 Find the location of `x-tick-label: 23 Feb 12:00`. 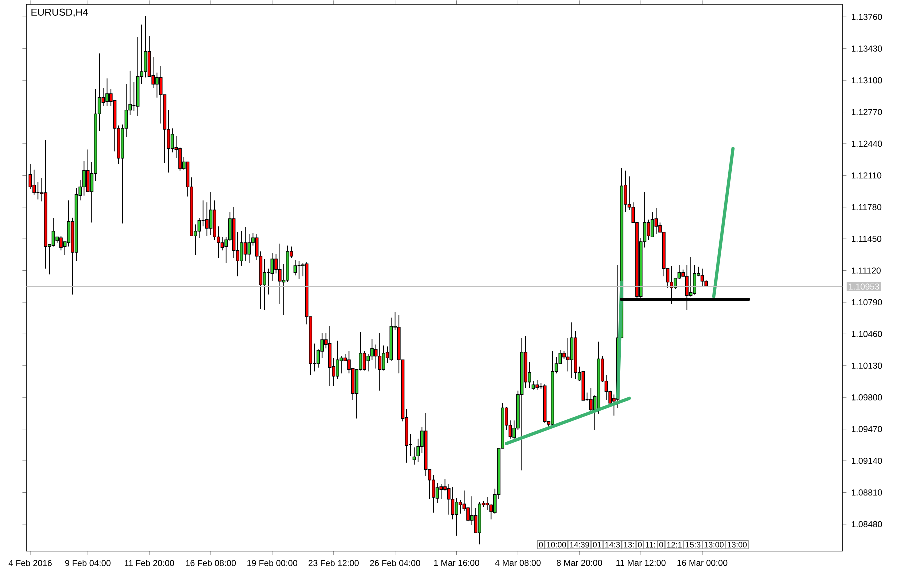

x-tick-label: 23 Feb 12:00 is located at coordinates (333, 563).